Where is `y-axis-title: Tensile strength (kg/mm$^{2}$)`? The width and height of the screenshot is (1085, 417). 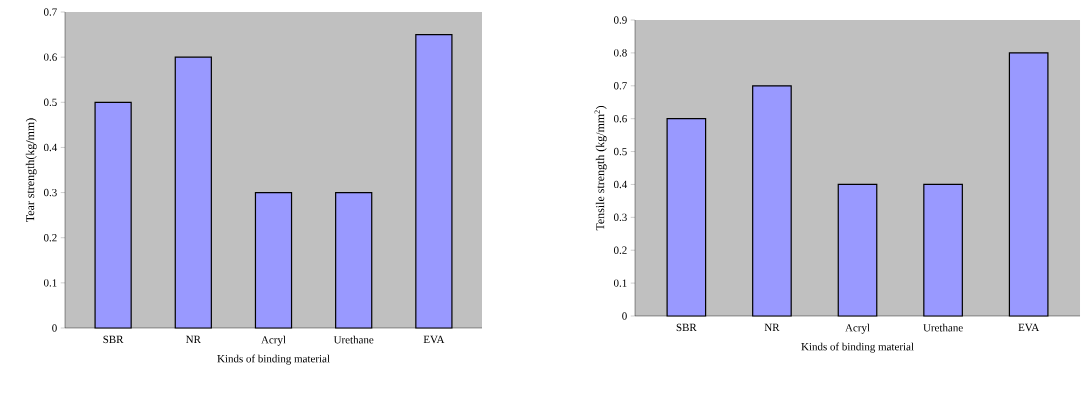 y-axis-title: Tensile strength (kg/mm$^{2}$) is located at coordinates (600, 168).